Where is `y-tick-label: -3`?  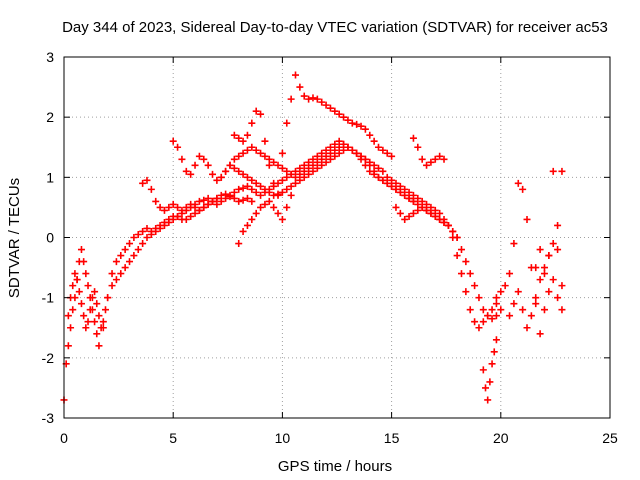
y-tick-label: -3 is located at coordinates (48, 418).